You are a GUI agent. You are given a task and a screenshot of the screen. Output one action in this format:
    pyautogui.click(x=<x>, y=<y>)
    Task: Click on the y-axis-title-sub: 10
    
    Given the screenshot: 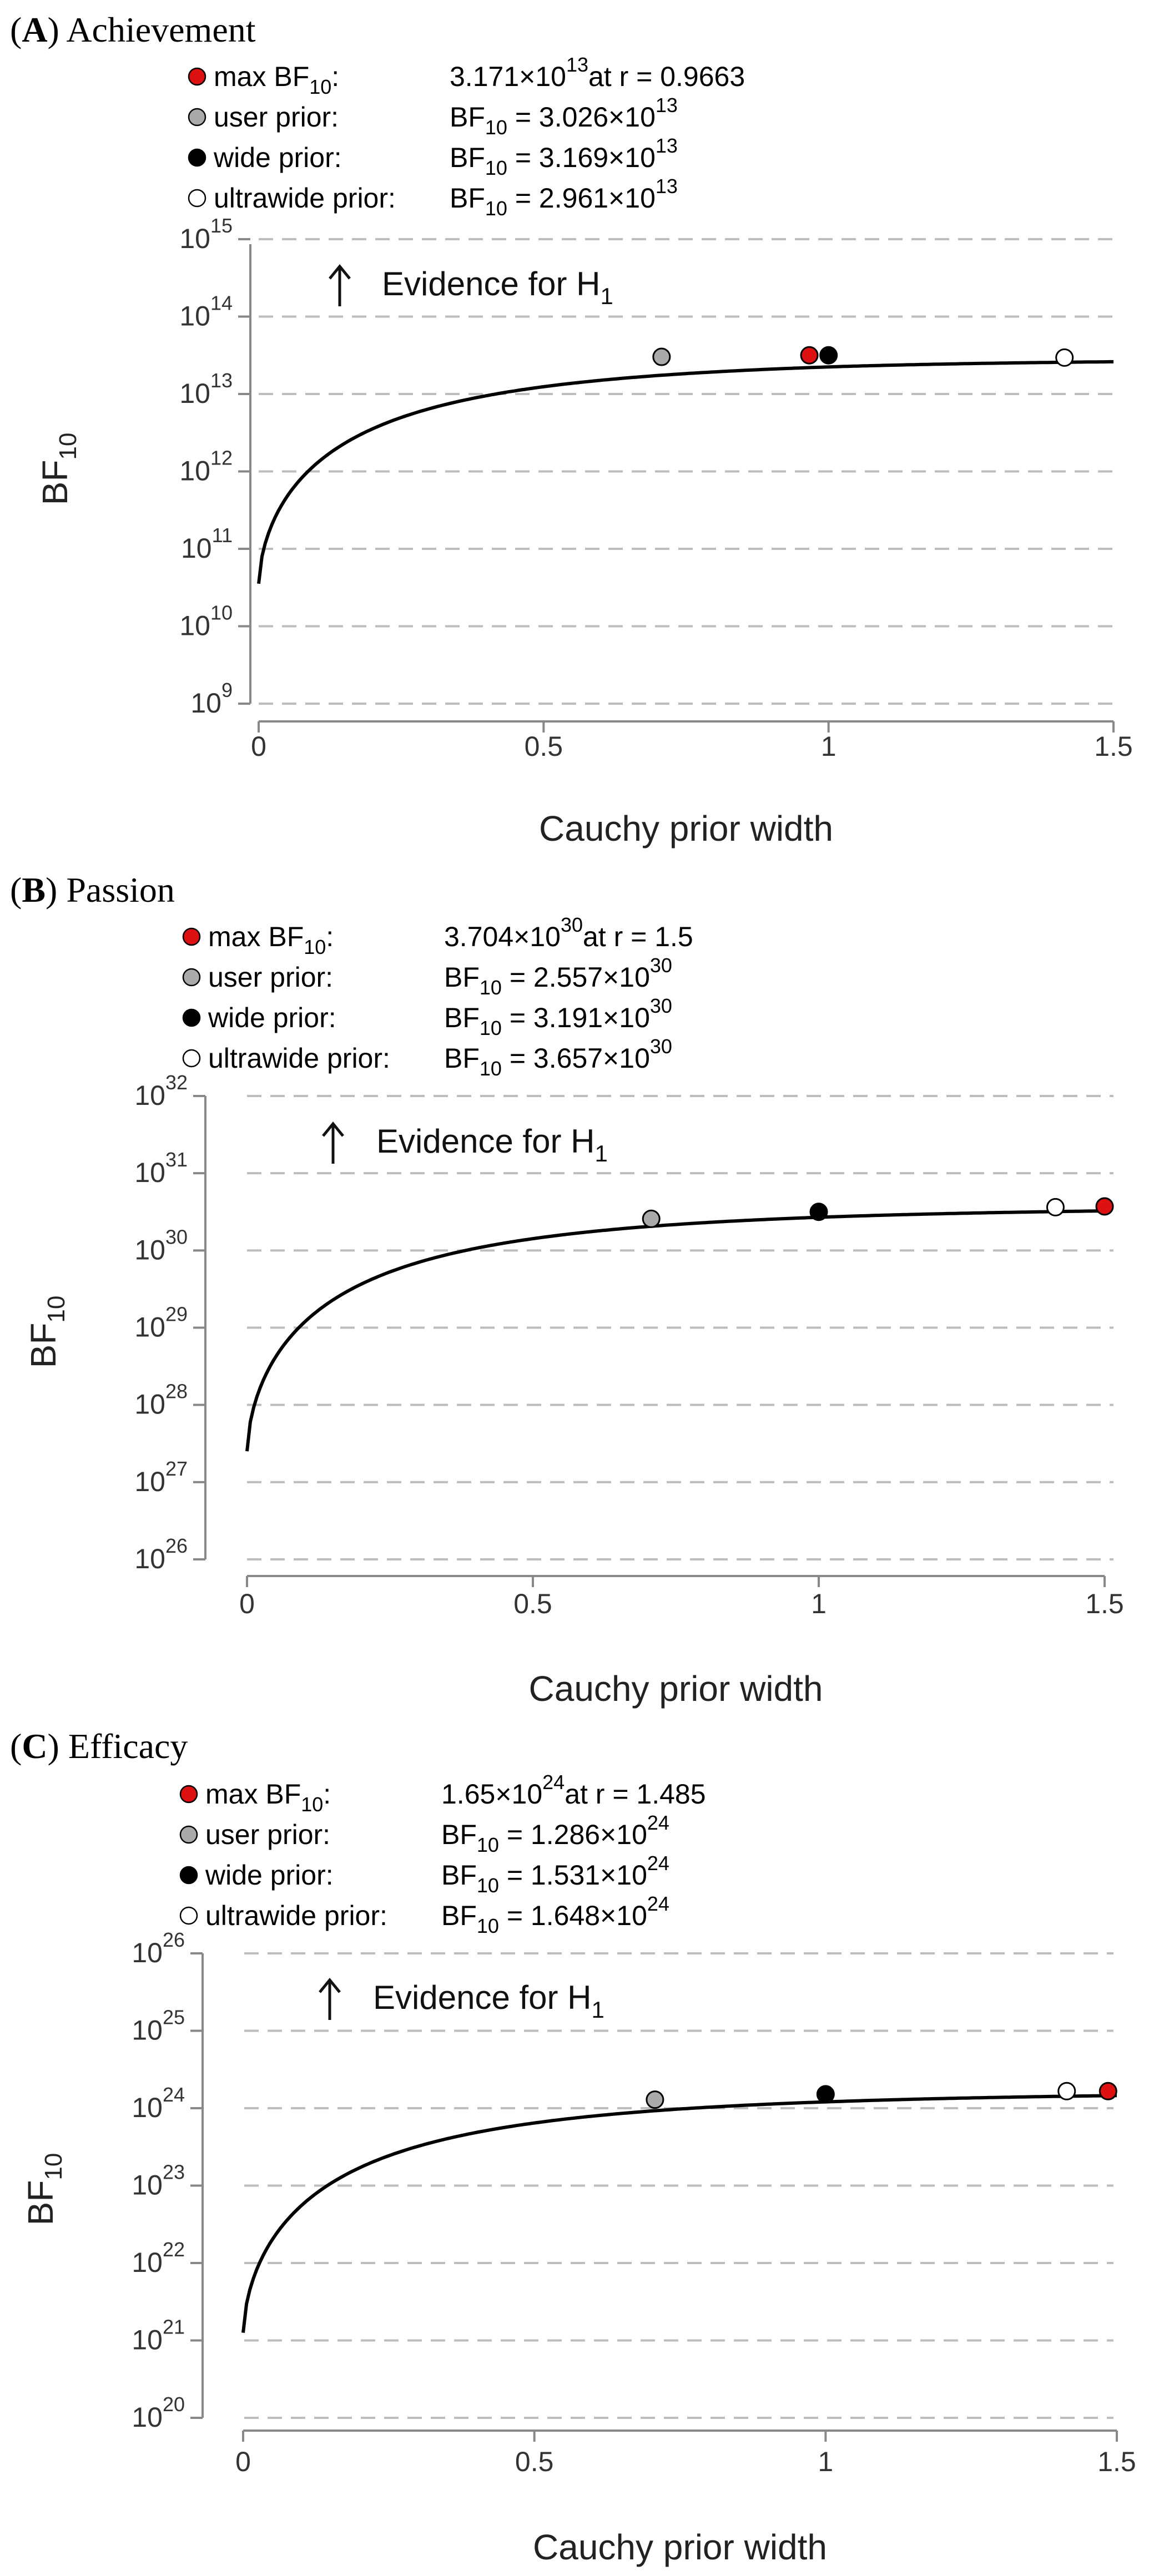 What is the action you would take?
    pyautogui.click(x=56, y=1309)
    